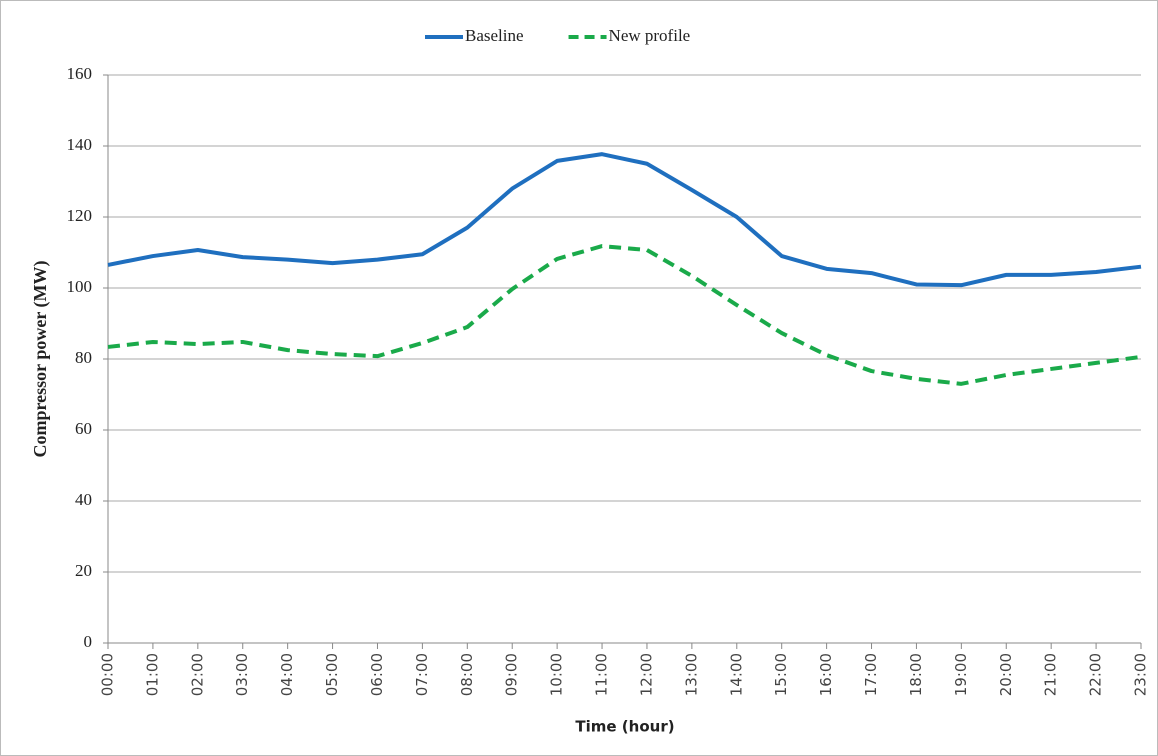  Describe the element at coordinates (961, 674) in the screenshot. I see `x-tick-label: 19:00` at that location.